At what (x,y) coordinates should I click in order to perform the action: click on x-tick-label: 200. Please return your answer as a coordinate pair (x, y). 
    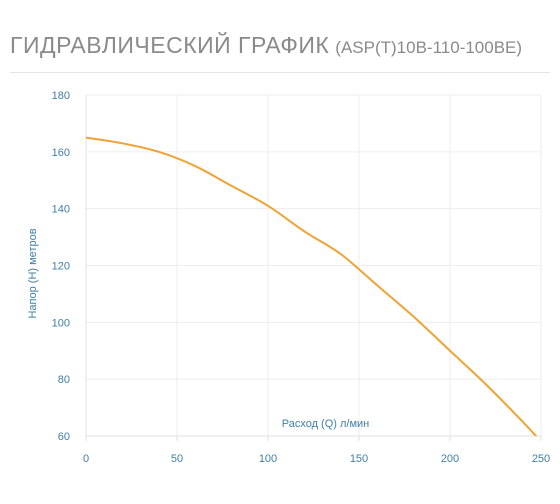
    Looking at the image, I should click on (450, 459).